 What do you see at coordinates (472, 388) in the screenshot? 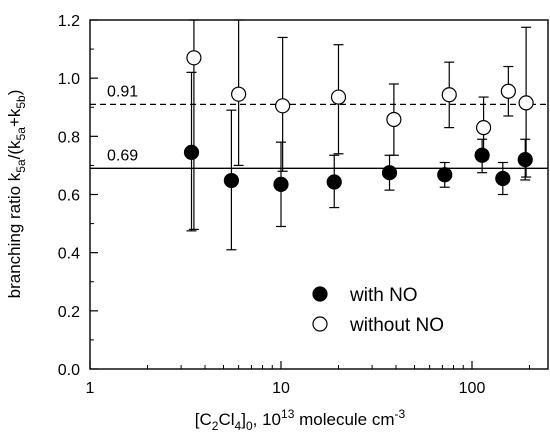
I see `x-tick-label: 100` at bounding box center [472, 388].